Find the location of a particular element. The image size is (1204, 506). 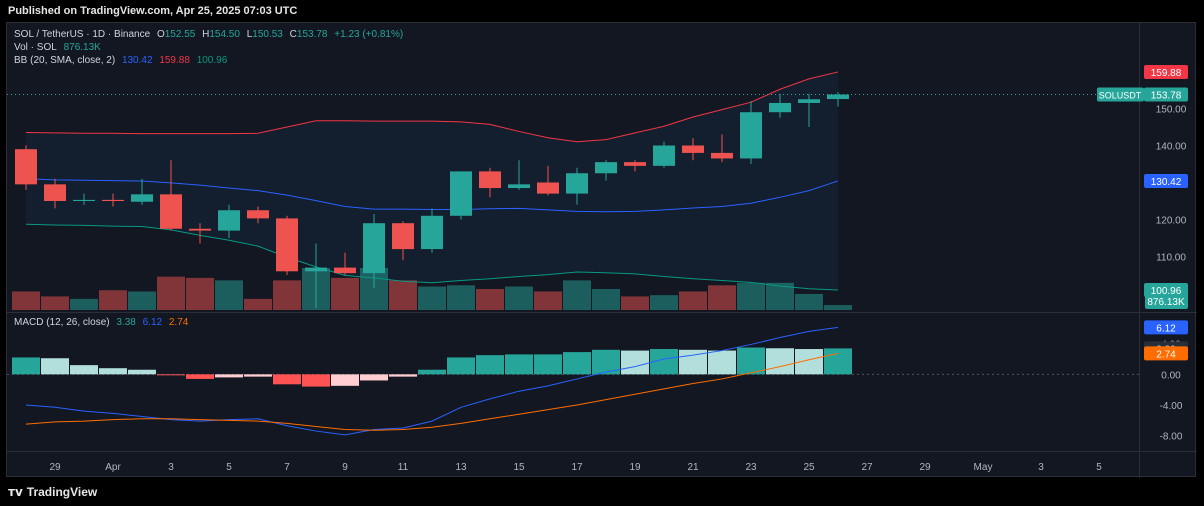

volume-badge: 876.13K is located at coordinates (1166, 302).